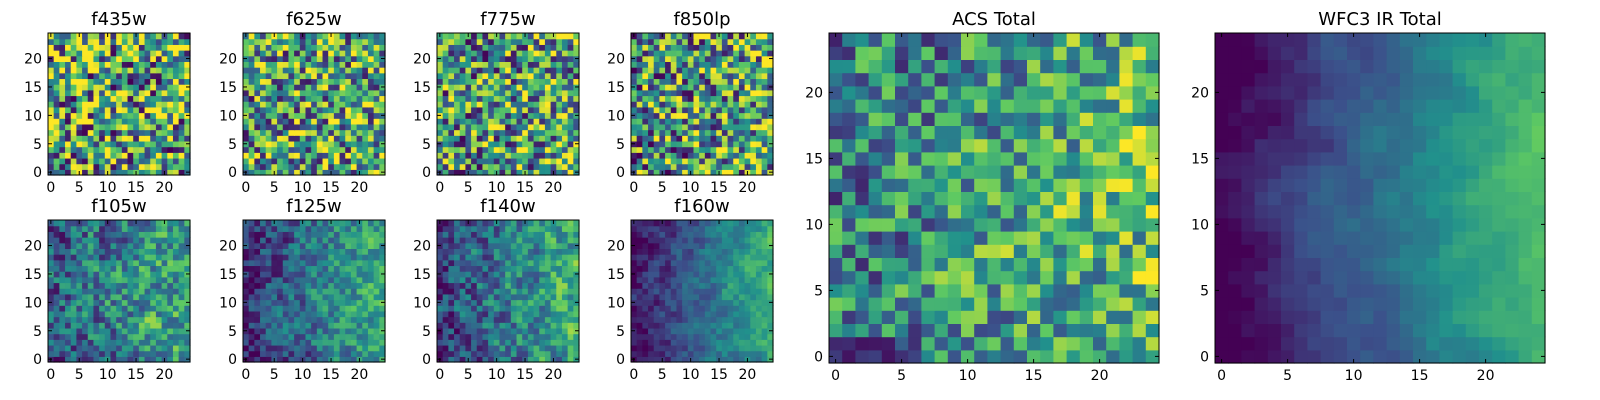 The image size is (1600, 400). What do you see at coordinates (228, 88) in the screenshot?
I see `y-tick-label: 15` at bounding box center [228, 88].